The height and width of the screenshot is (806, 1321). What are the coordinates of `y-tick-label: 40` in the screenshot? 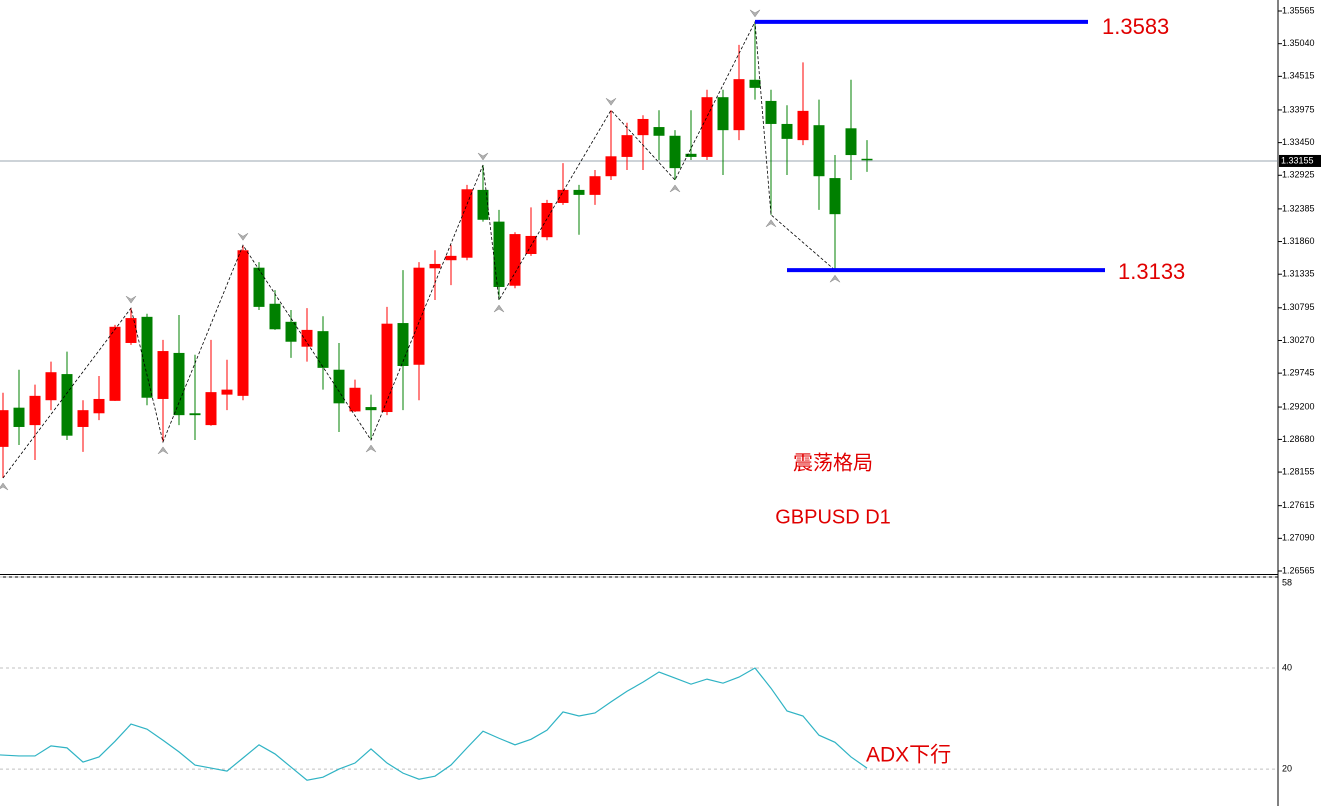 It's located at (1287, 667).